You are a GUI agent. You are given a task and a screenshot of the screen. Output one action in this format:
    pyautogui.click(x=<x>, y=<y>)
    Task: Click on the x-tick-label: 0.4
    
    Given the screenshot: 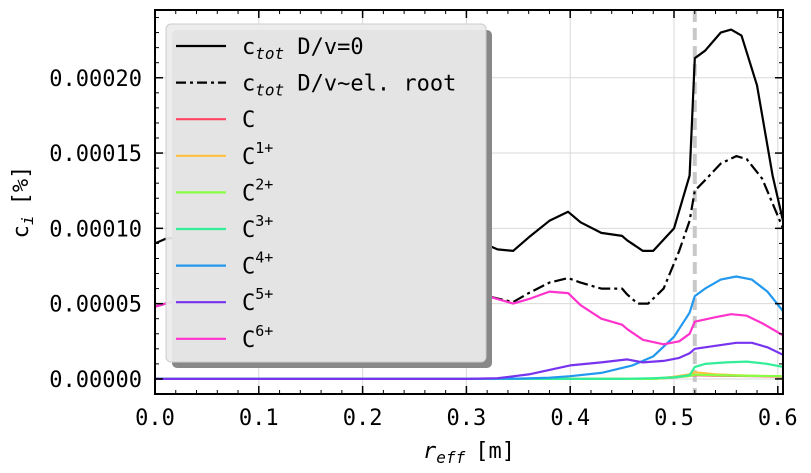 What is the action you would take?
    pyautogui.click(x=570, y=418)
    